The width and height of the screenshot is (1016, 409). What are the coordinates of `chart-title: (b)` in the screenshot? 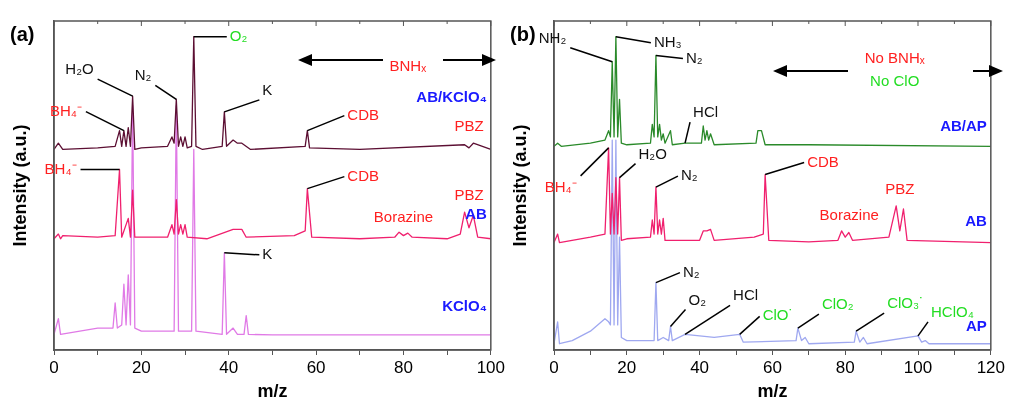 It's located at (523, 33).